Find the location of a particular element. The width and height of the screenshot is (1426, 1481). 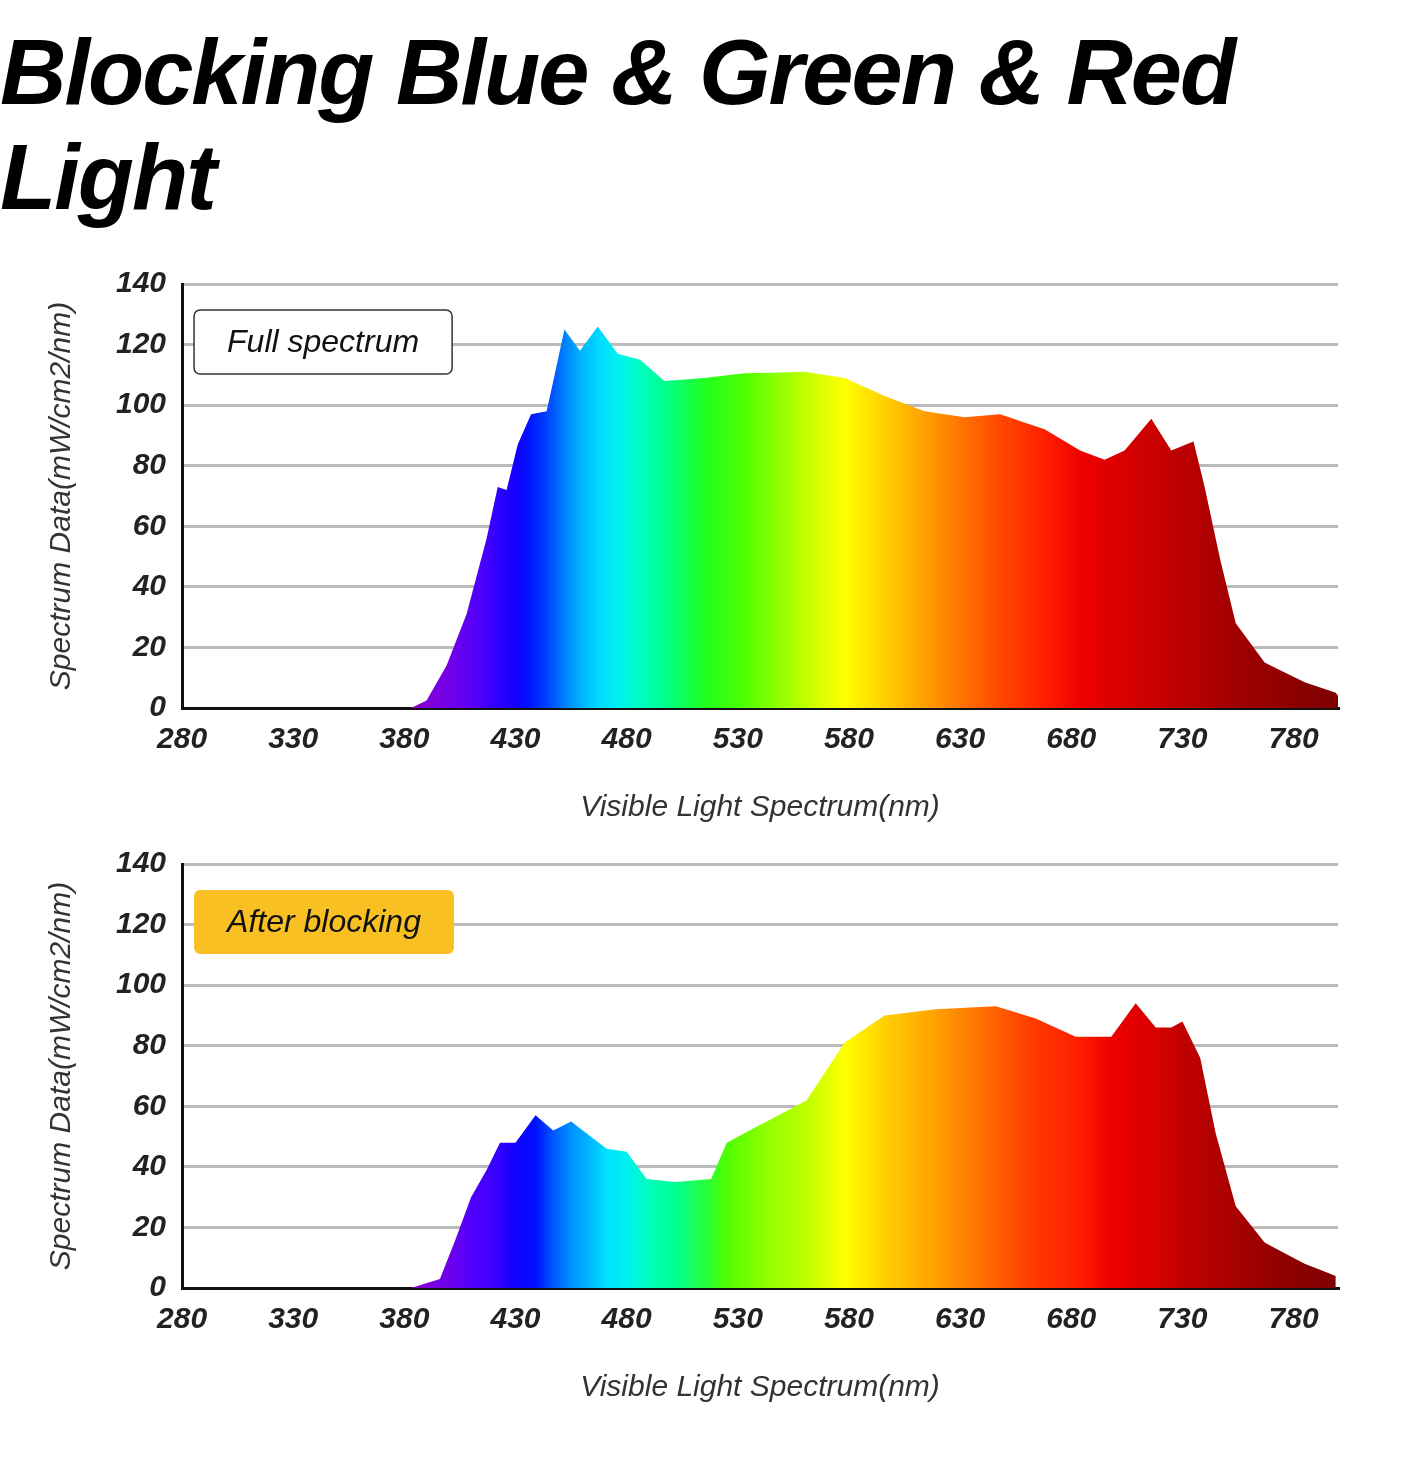

annotation: Full spectrum is located at coordinates (323, 340).